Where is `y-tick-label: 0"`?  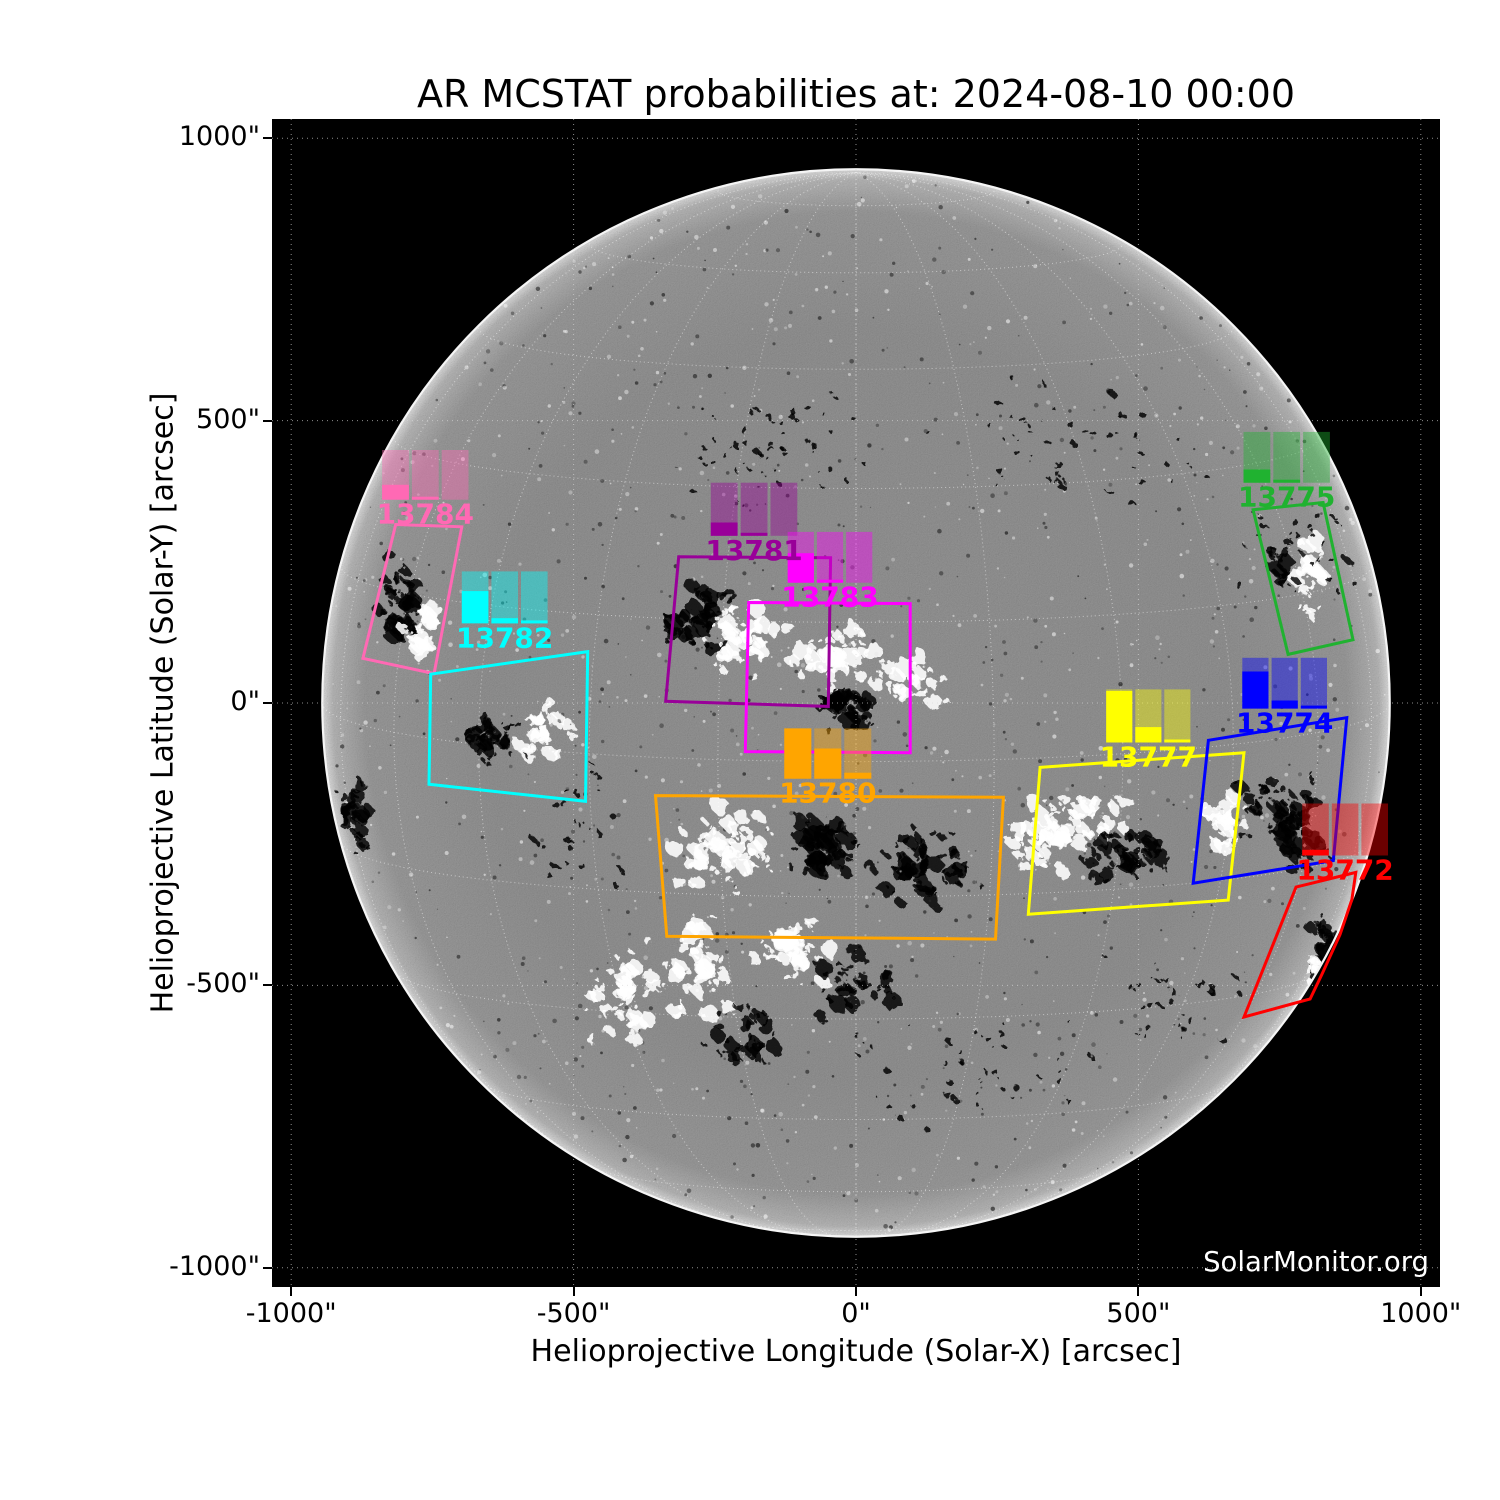
y-tick-label: 0" is located at coordinates (245, 701).